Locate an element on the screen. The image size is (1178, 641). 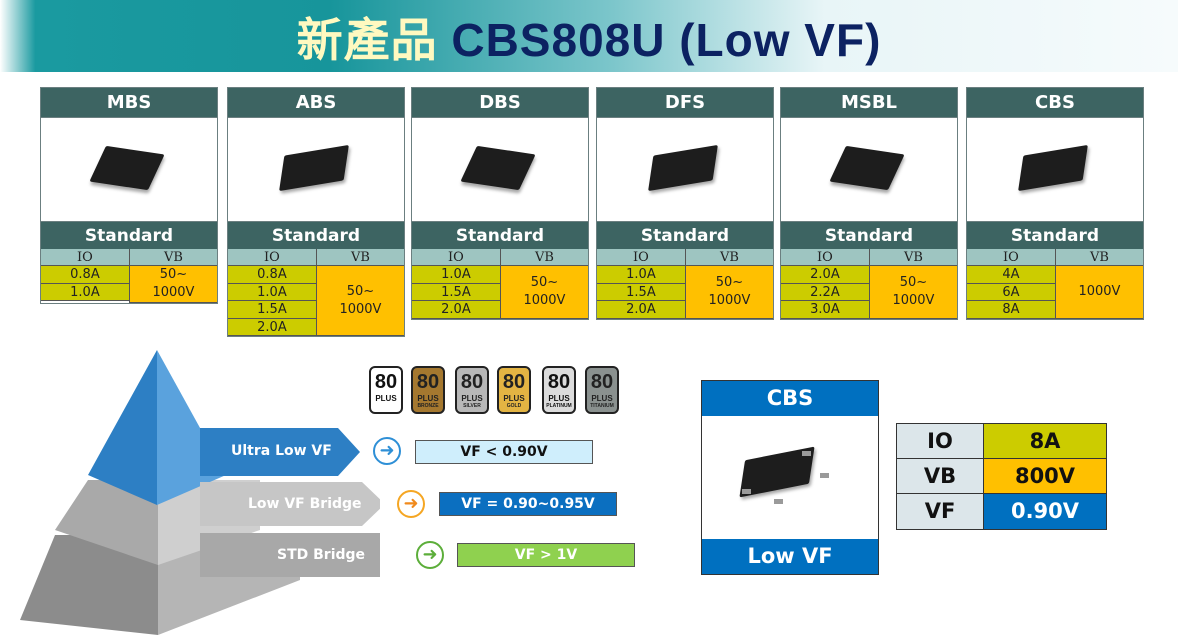
ultra-low-vf-tag is located at coordinates (280, 452).